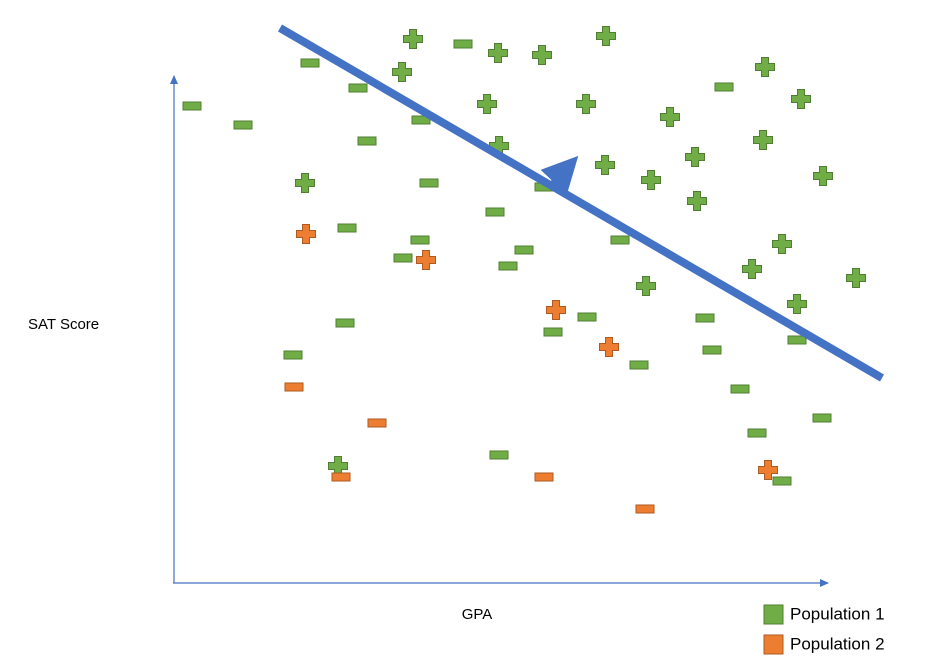 Image resolution: width=933 pixels, height=661 pixels. I want to click on normal-vector, so click(559, 175).